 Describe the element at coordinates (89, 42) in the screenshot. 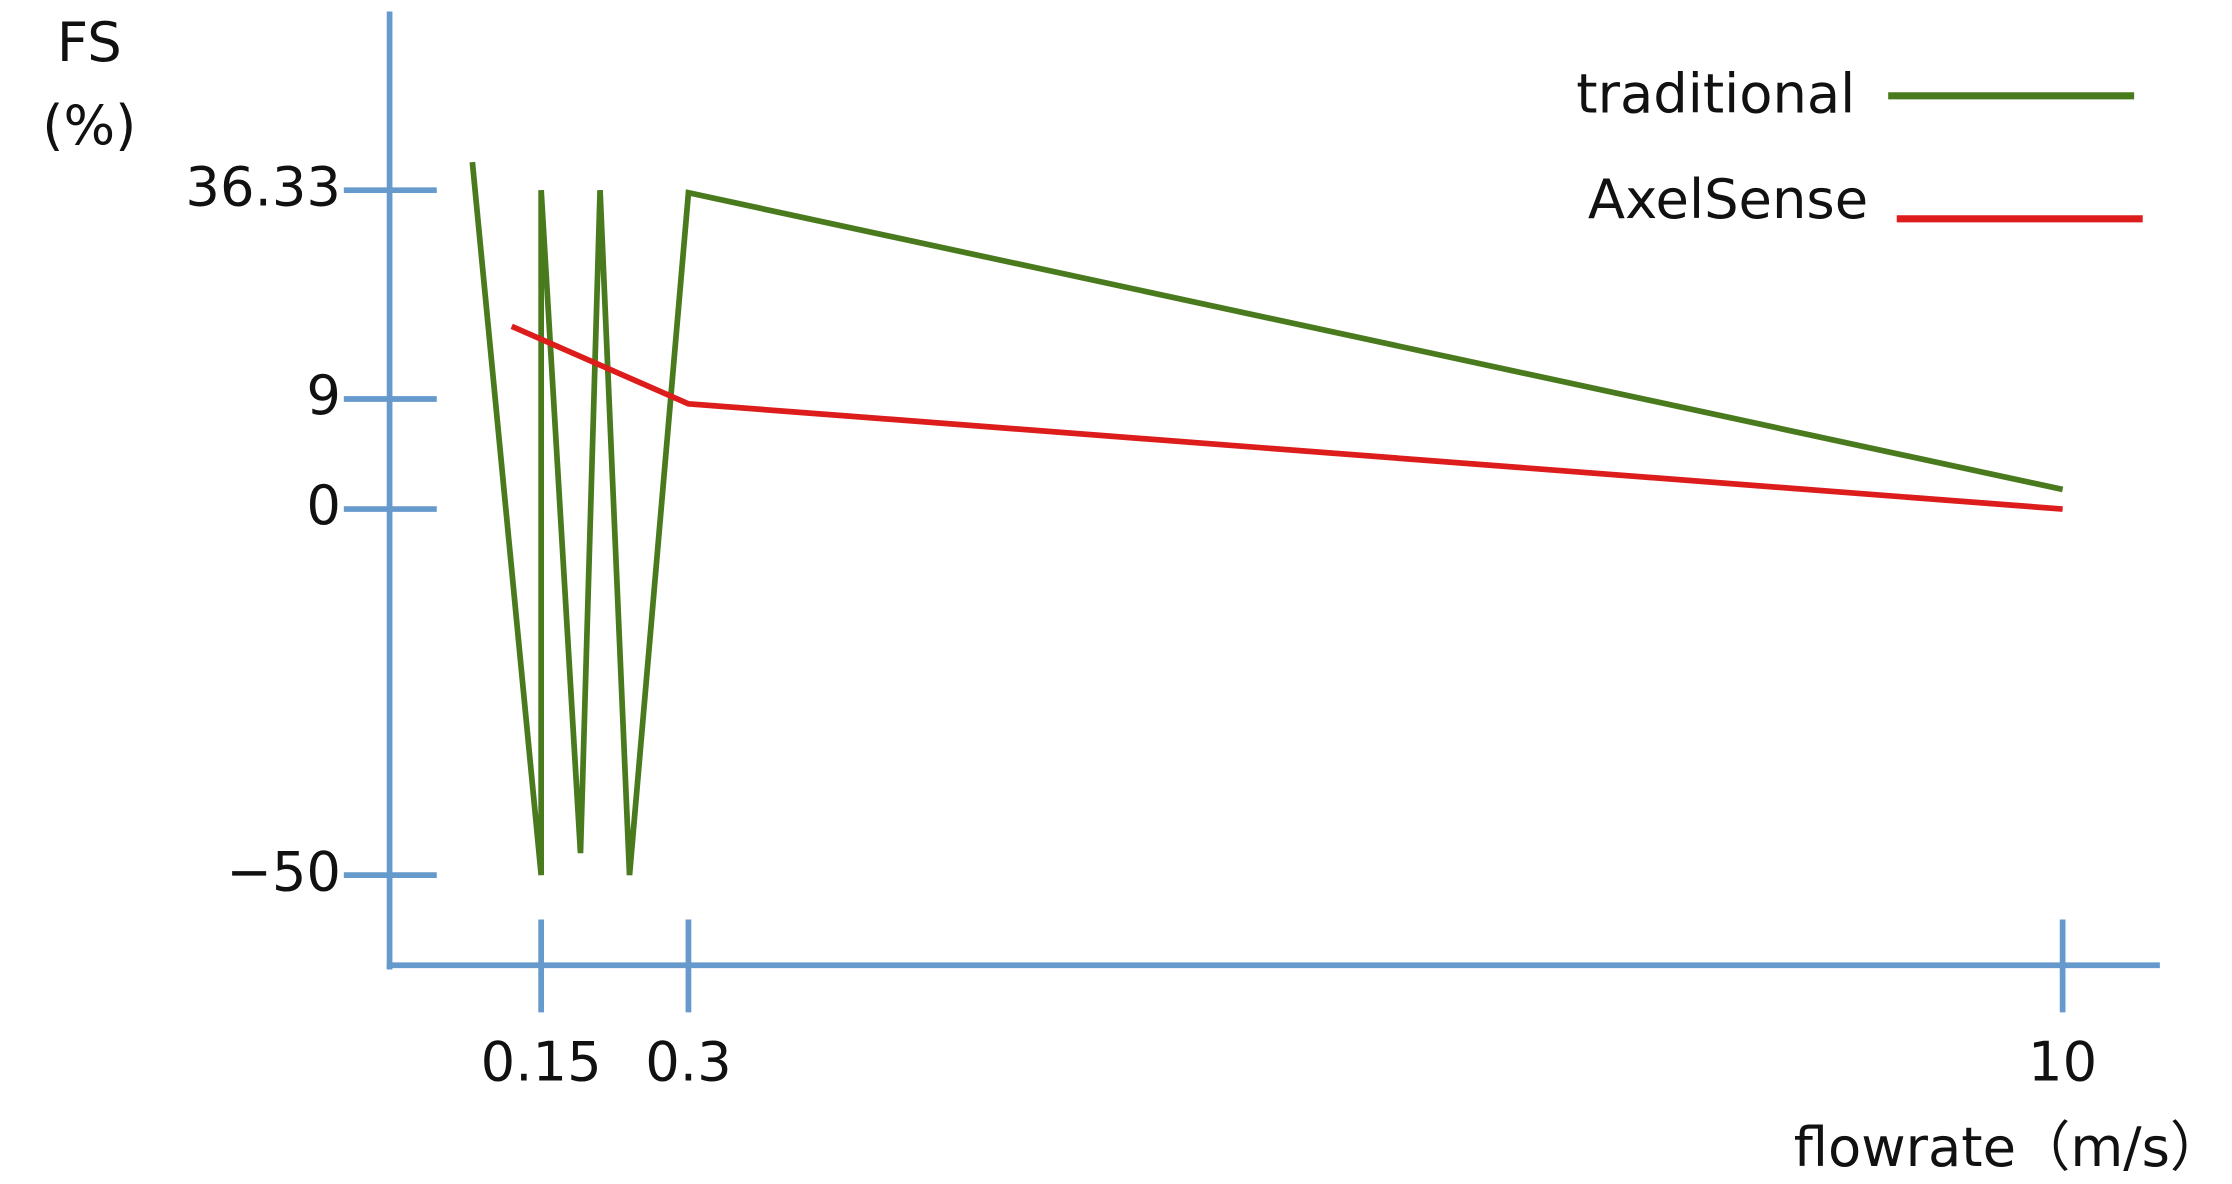

I see `y-axis-title: FS` at that location.